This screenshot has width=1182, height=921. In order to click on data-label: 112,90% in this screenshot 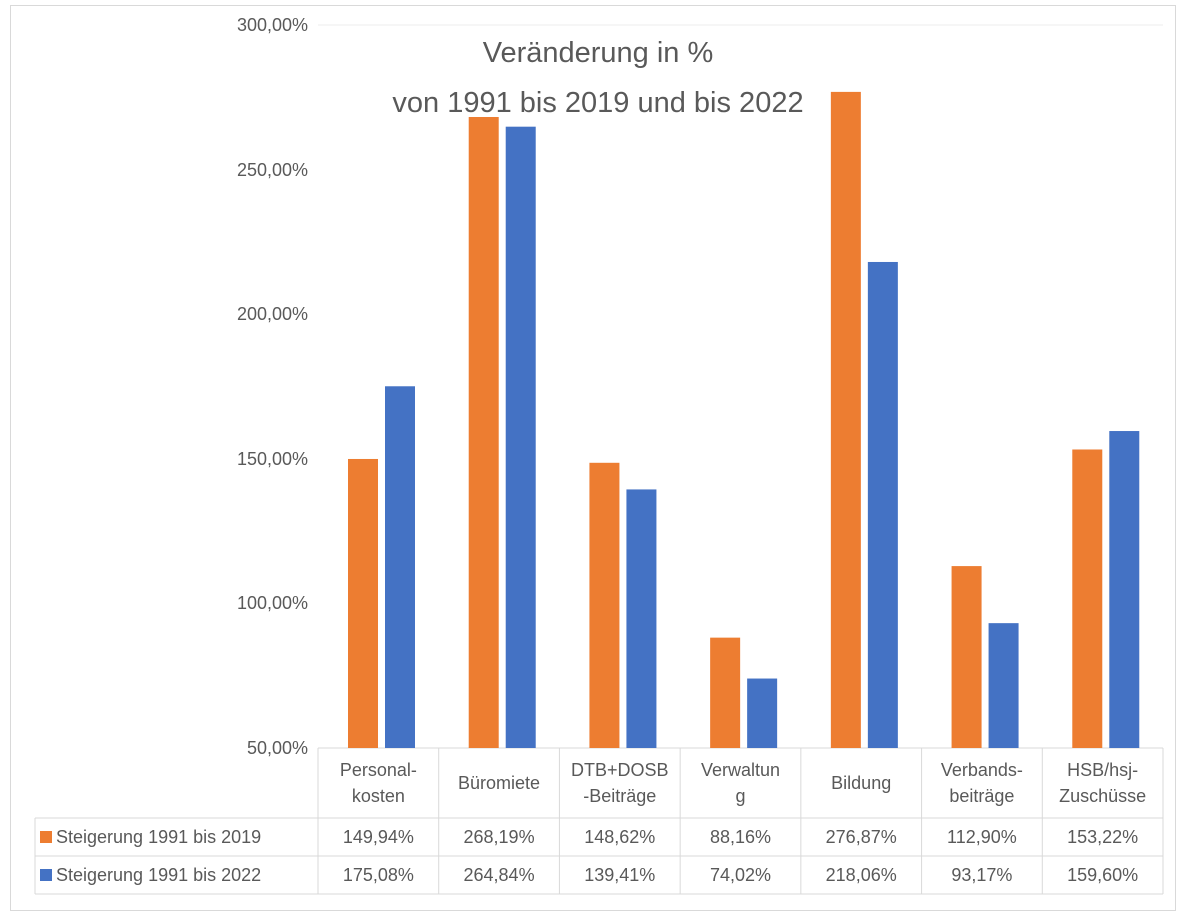, I will do `click(982, 837)`.